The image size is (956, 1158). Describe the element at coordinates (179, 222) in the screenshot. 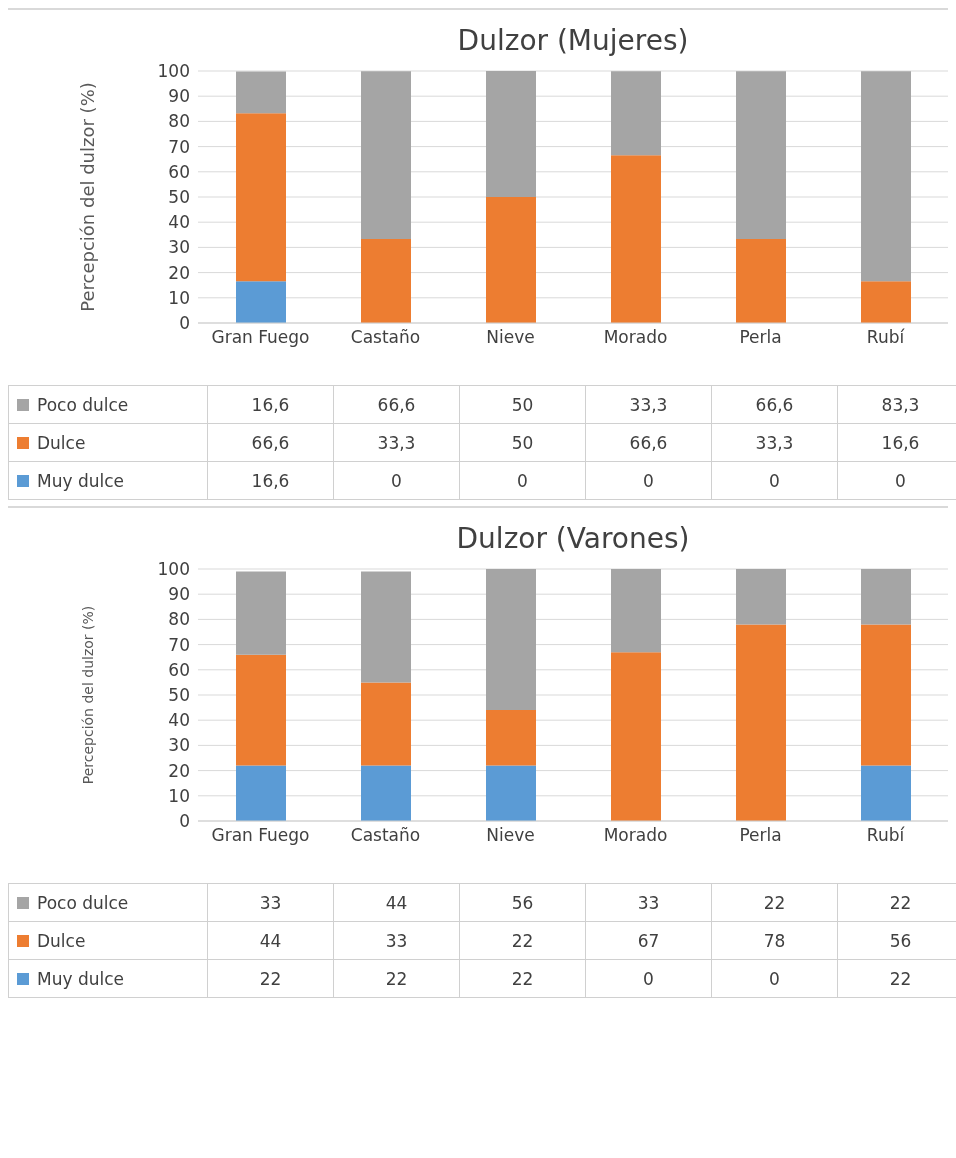

I see `y-tick-label: 40` at that location.